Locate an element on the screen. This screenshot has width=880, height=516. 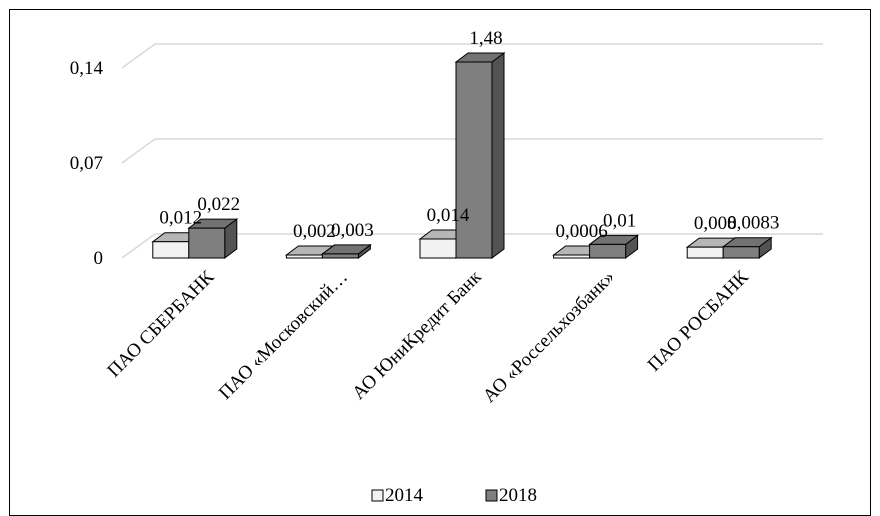
y-tick-label: 0,07 is located at coordinates (86, 163).